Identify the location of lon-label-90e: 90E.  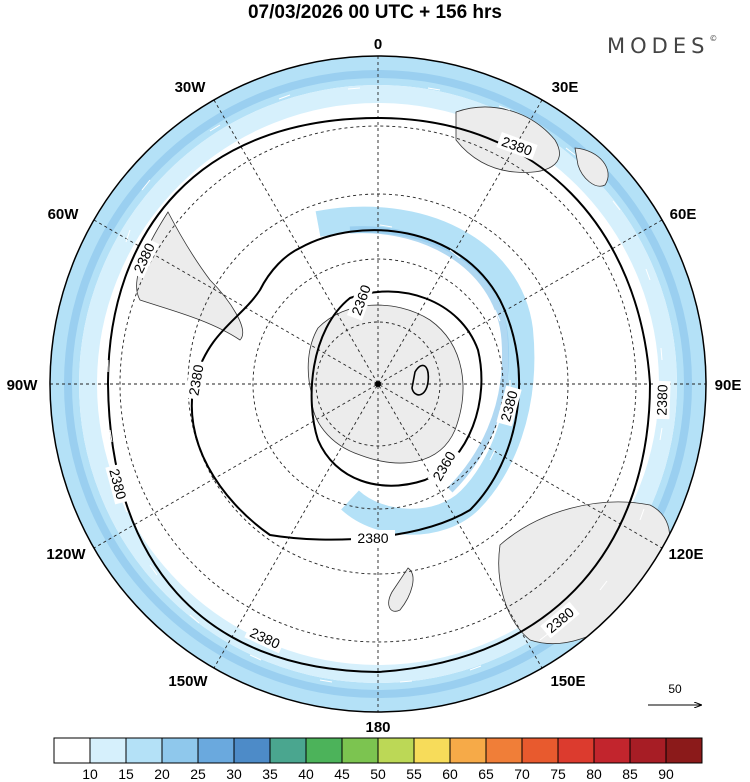
(728, 385).